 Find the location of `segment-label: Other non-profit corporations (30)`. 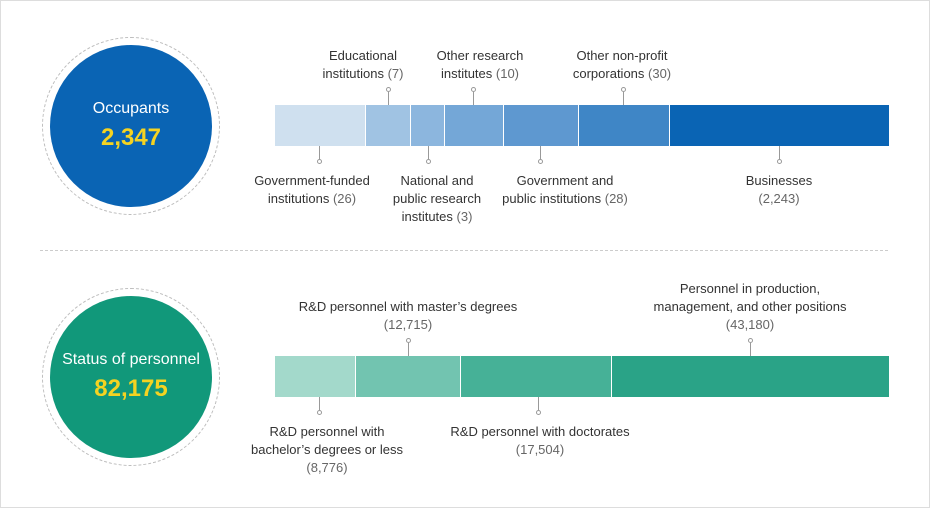

segment-label: Other non-profit corporations (30) is located at coordinates (622, 64).